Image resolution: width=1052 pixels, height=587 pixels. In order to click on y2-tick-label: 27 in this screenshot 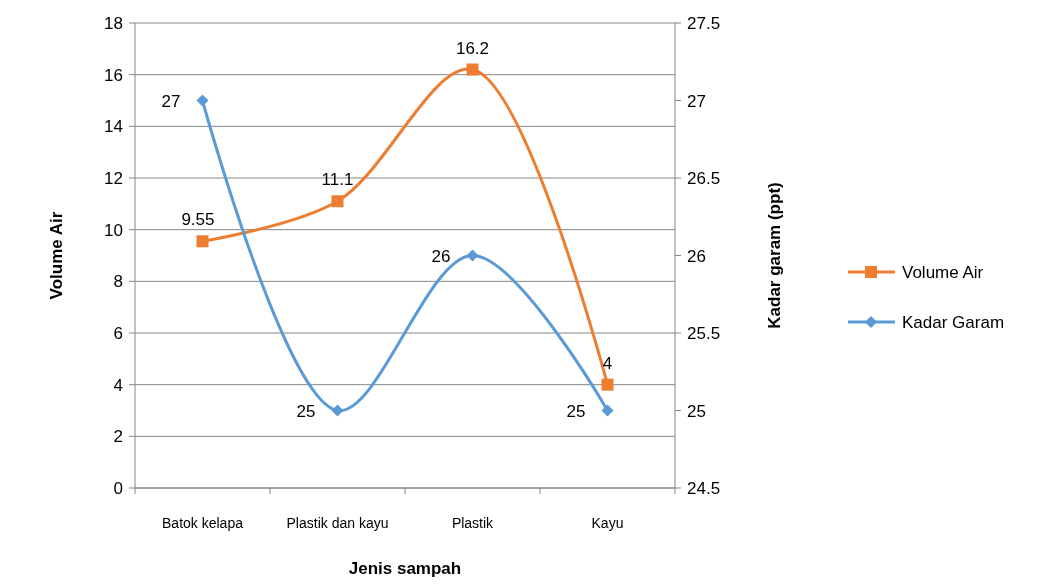, I will do `click(696, 101)`.